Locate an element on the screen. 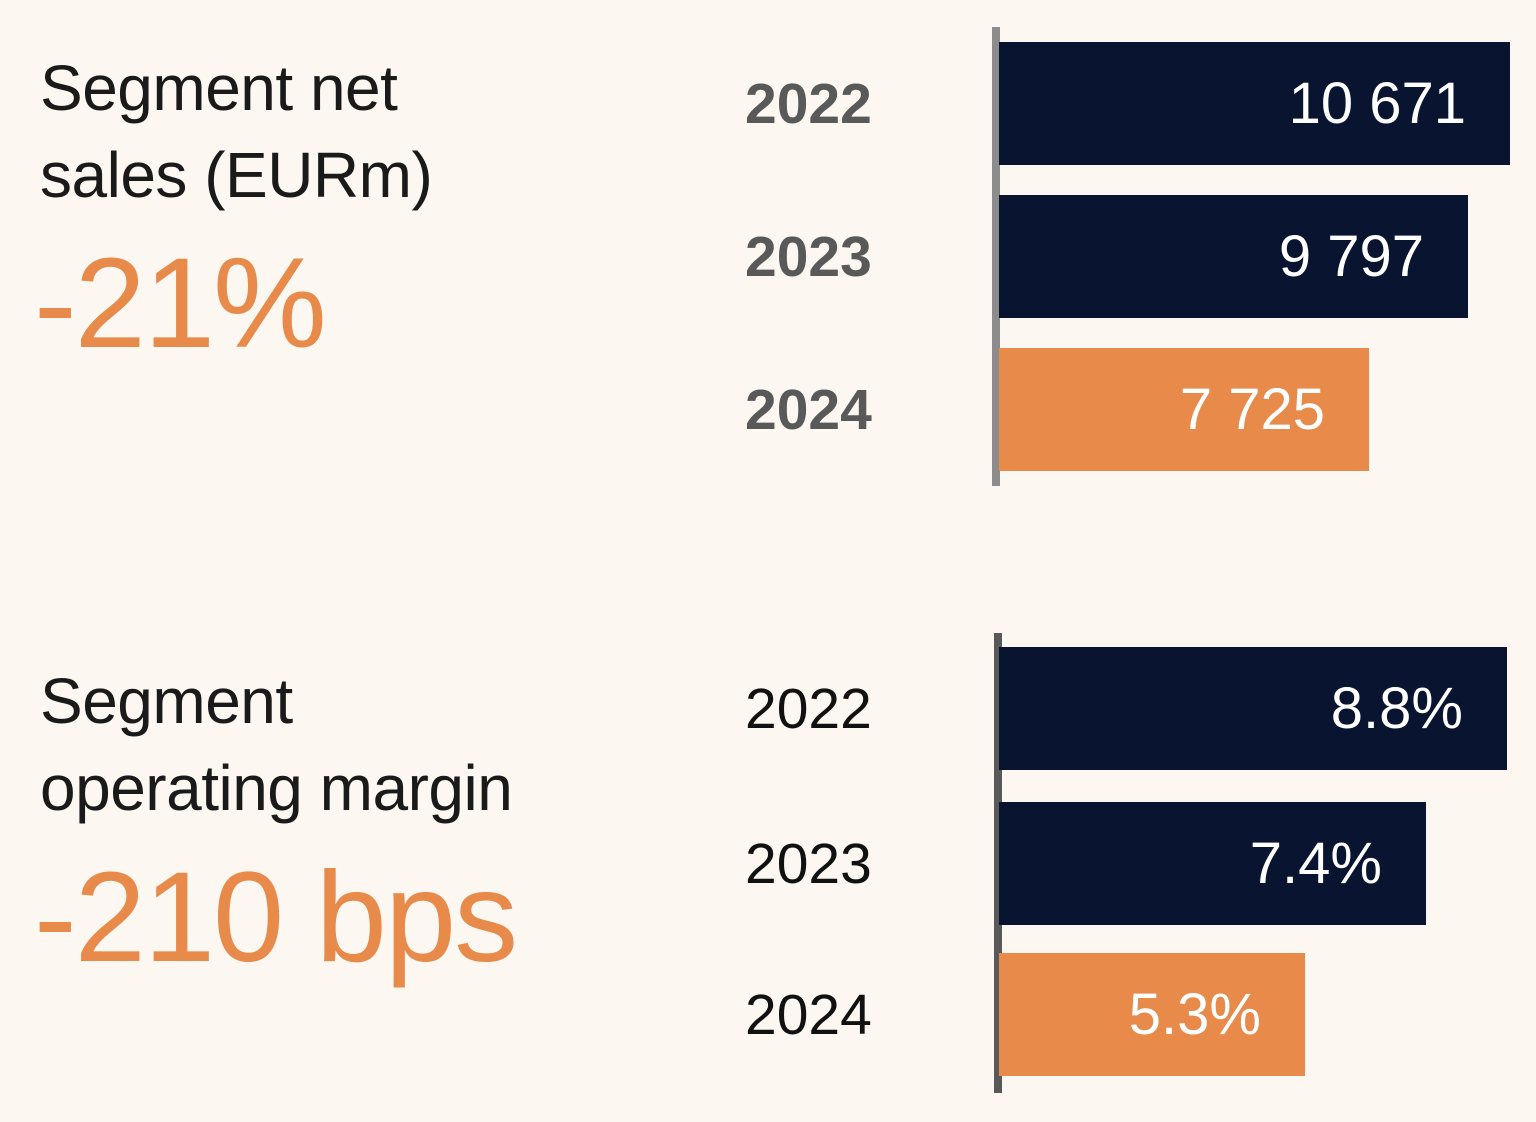 The image size is (1536, 1122). net-sales-title: Segment net sales (EURm) is located at coordinates (236, 132).